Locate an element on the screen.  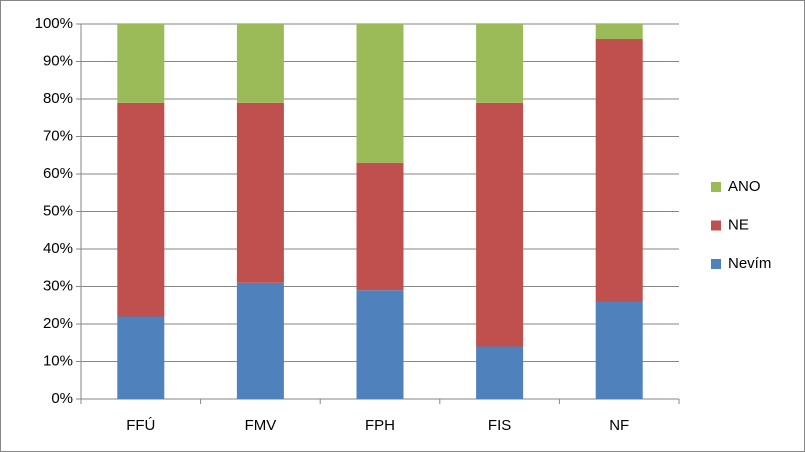
legend-label: Nevím is located at coordinates (749, 263).